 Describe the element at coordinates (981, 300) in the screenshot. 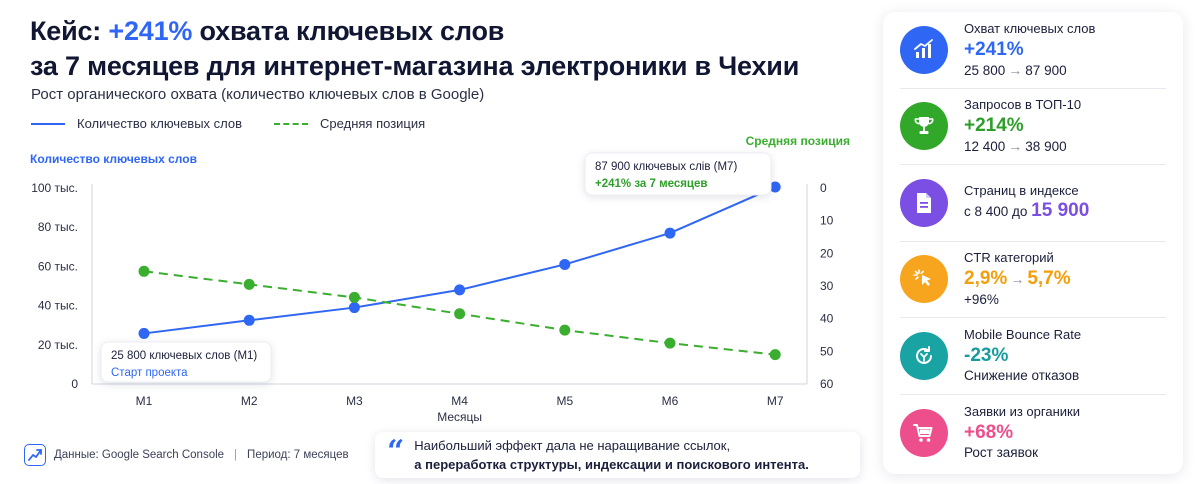

I see `kpi-ctr-sub: +96%` at that location.